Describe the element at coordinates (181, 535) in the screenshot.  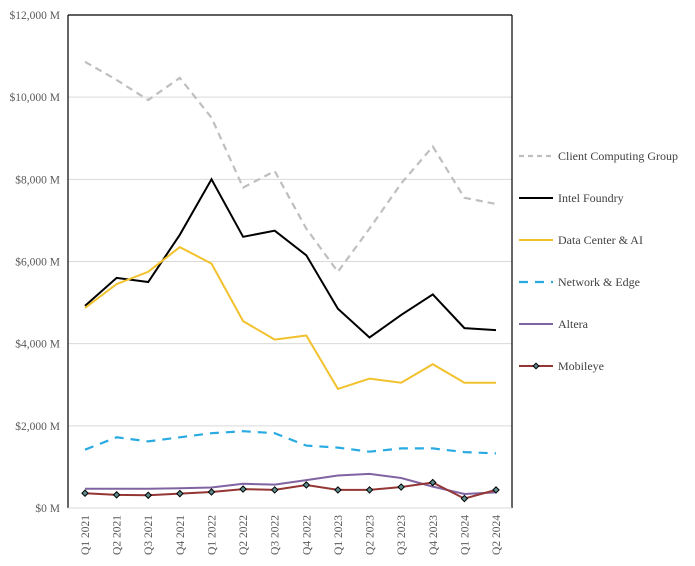
I see `x-tick-label: Q4 2021` at that location.